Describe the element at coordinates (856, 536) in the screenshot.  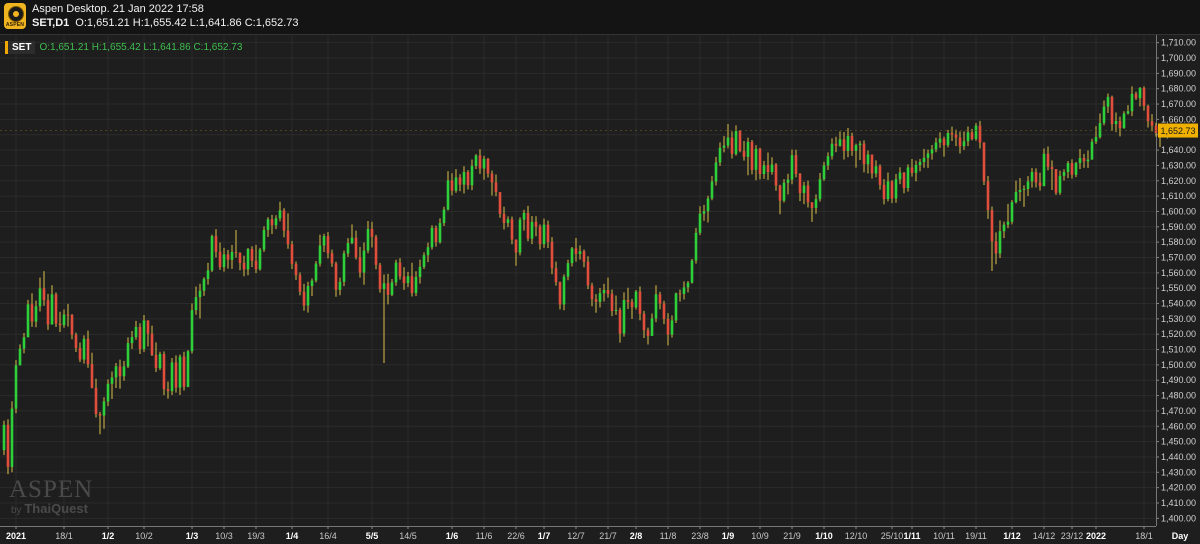
I see `x-tick-label: 12/10` at that location.